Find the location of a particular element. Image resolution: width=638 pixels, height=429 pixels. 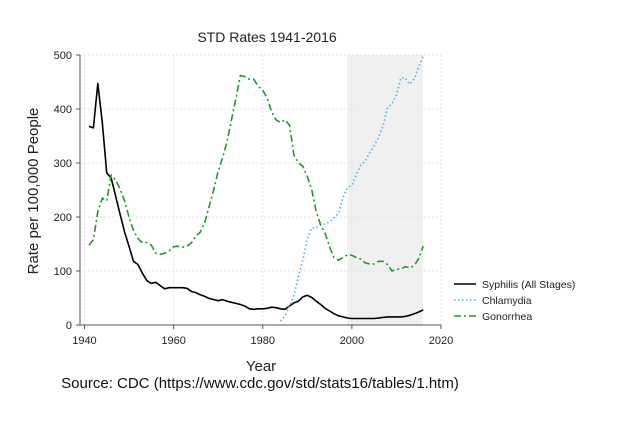

y-axis-label: Rate per 100,000 People is located at coordinates (33, 191).